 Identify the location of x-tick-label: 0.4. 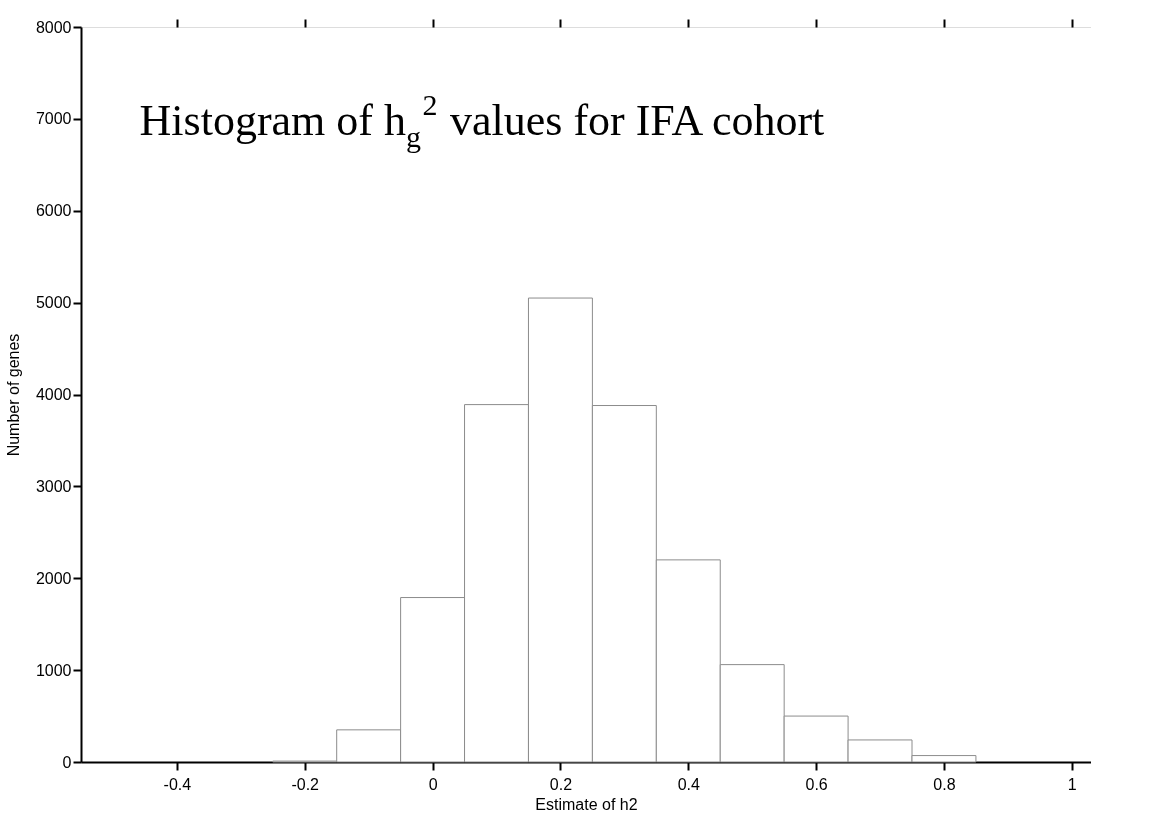
(688, 784).